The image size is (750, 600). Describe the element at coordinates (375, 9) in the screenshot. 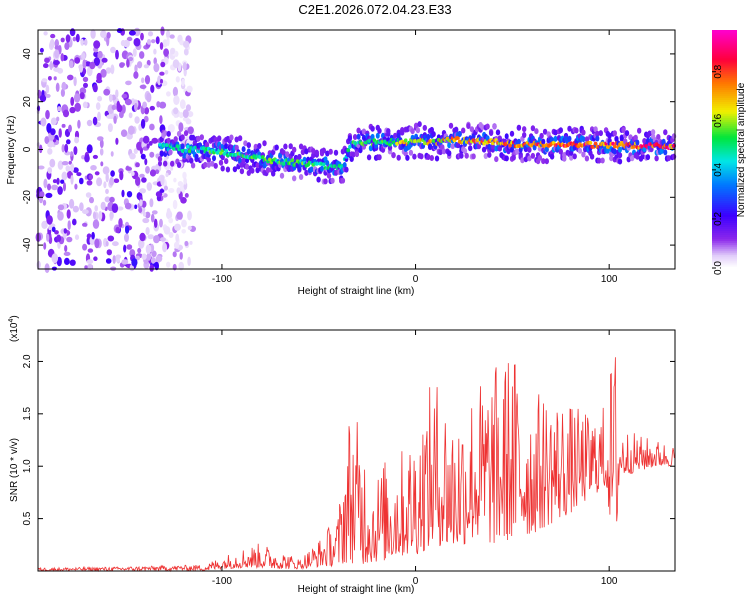

I see `figure-title: C2E1.2026.072.04.23.E33` at that location.